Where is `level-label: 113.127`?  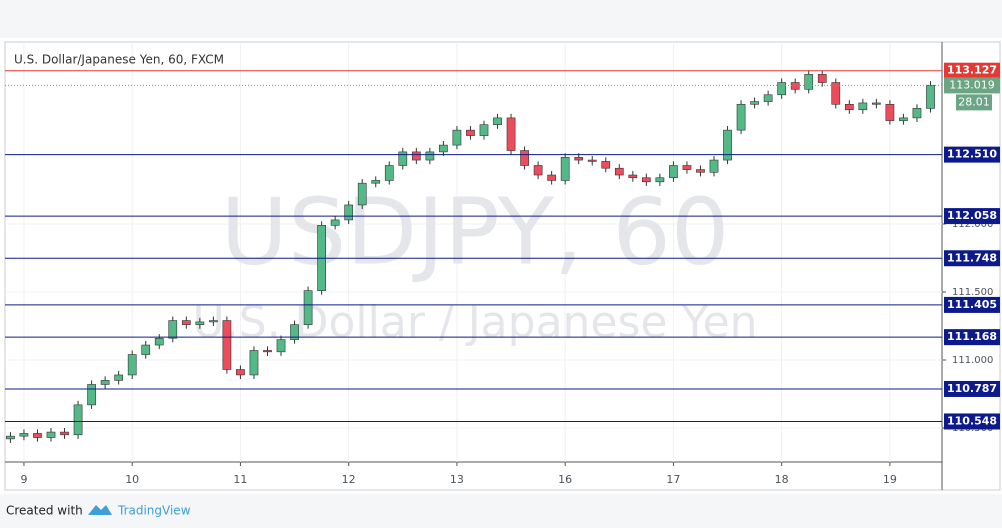 level-label: 113.127 is located at coordinates (972, 70).